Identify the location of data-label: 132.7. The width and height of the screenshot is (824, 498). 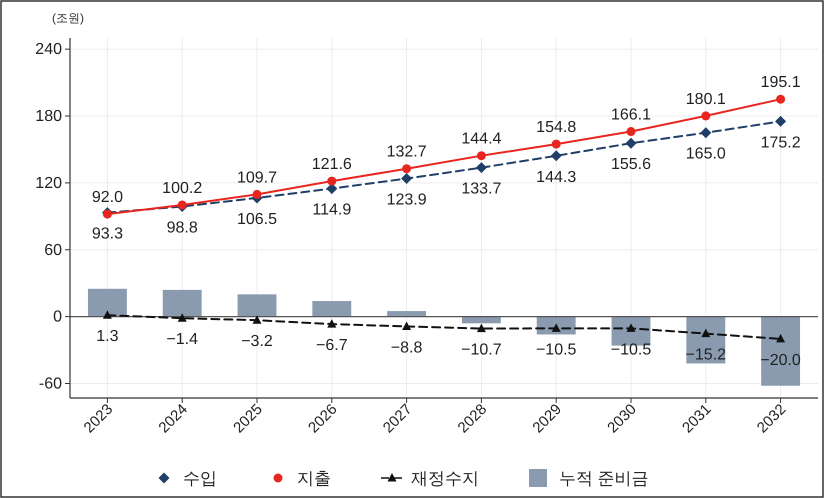
(406, 152).